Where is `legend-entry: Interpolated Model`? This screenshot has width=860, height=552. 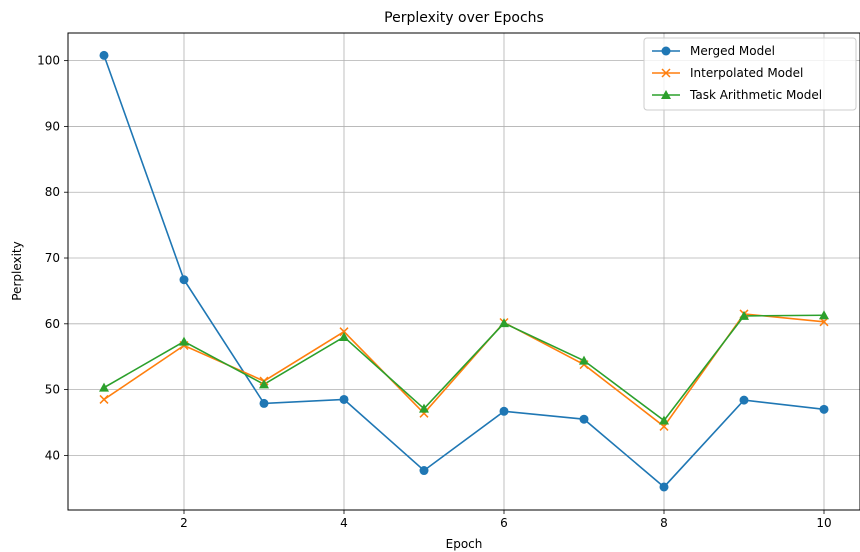
legend-entry: Interpolated Model is located at coordinates (746, 73).